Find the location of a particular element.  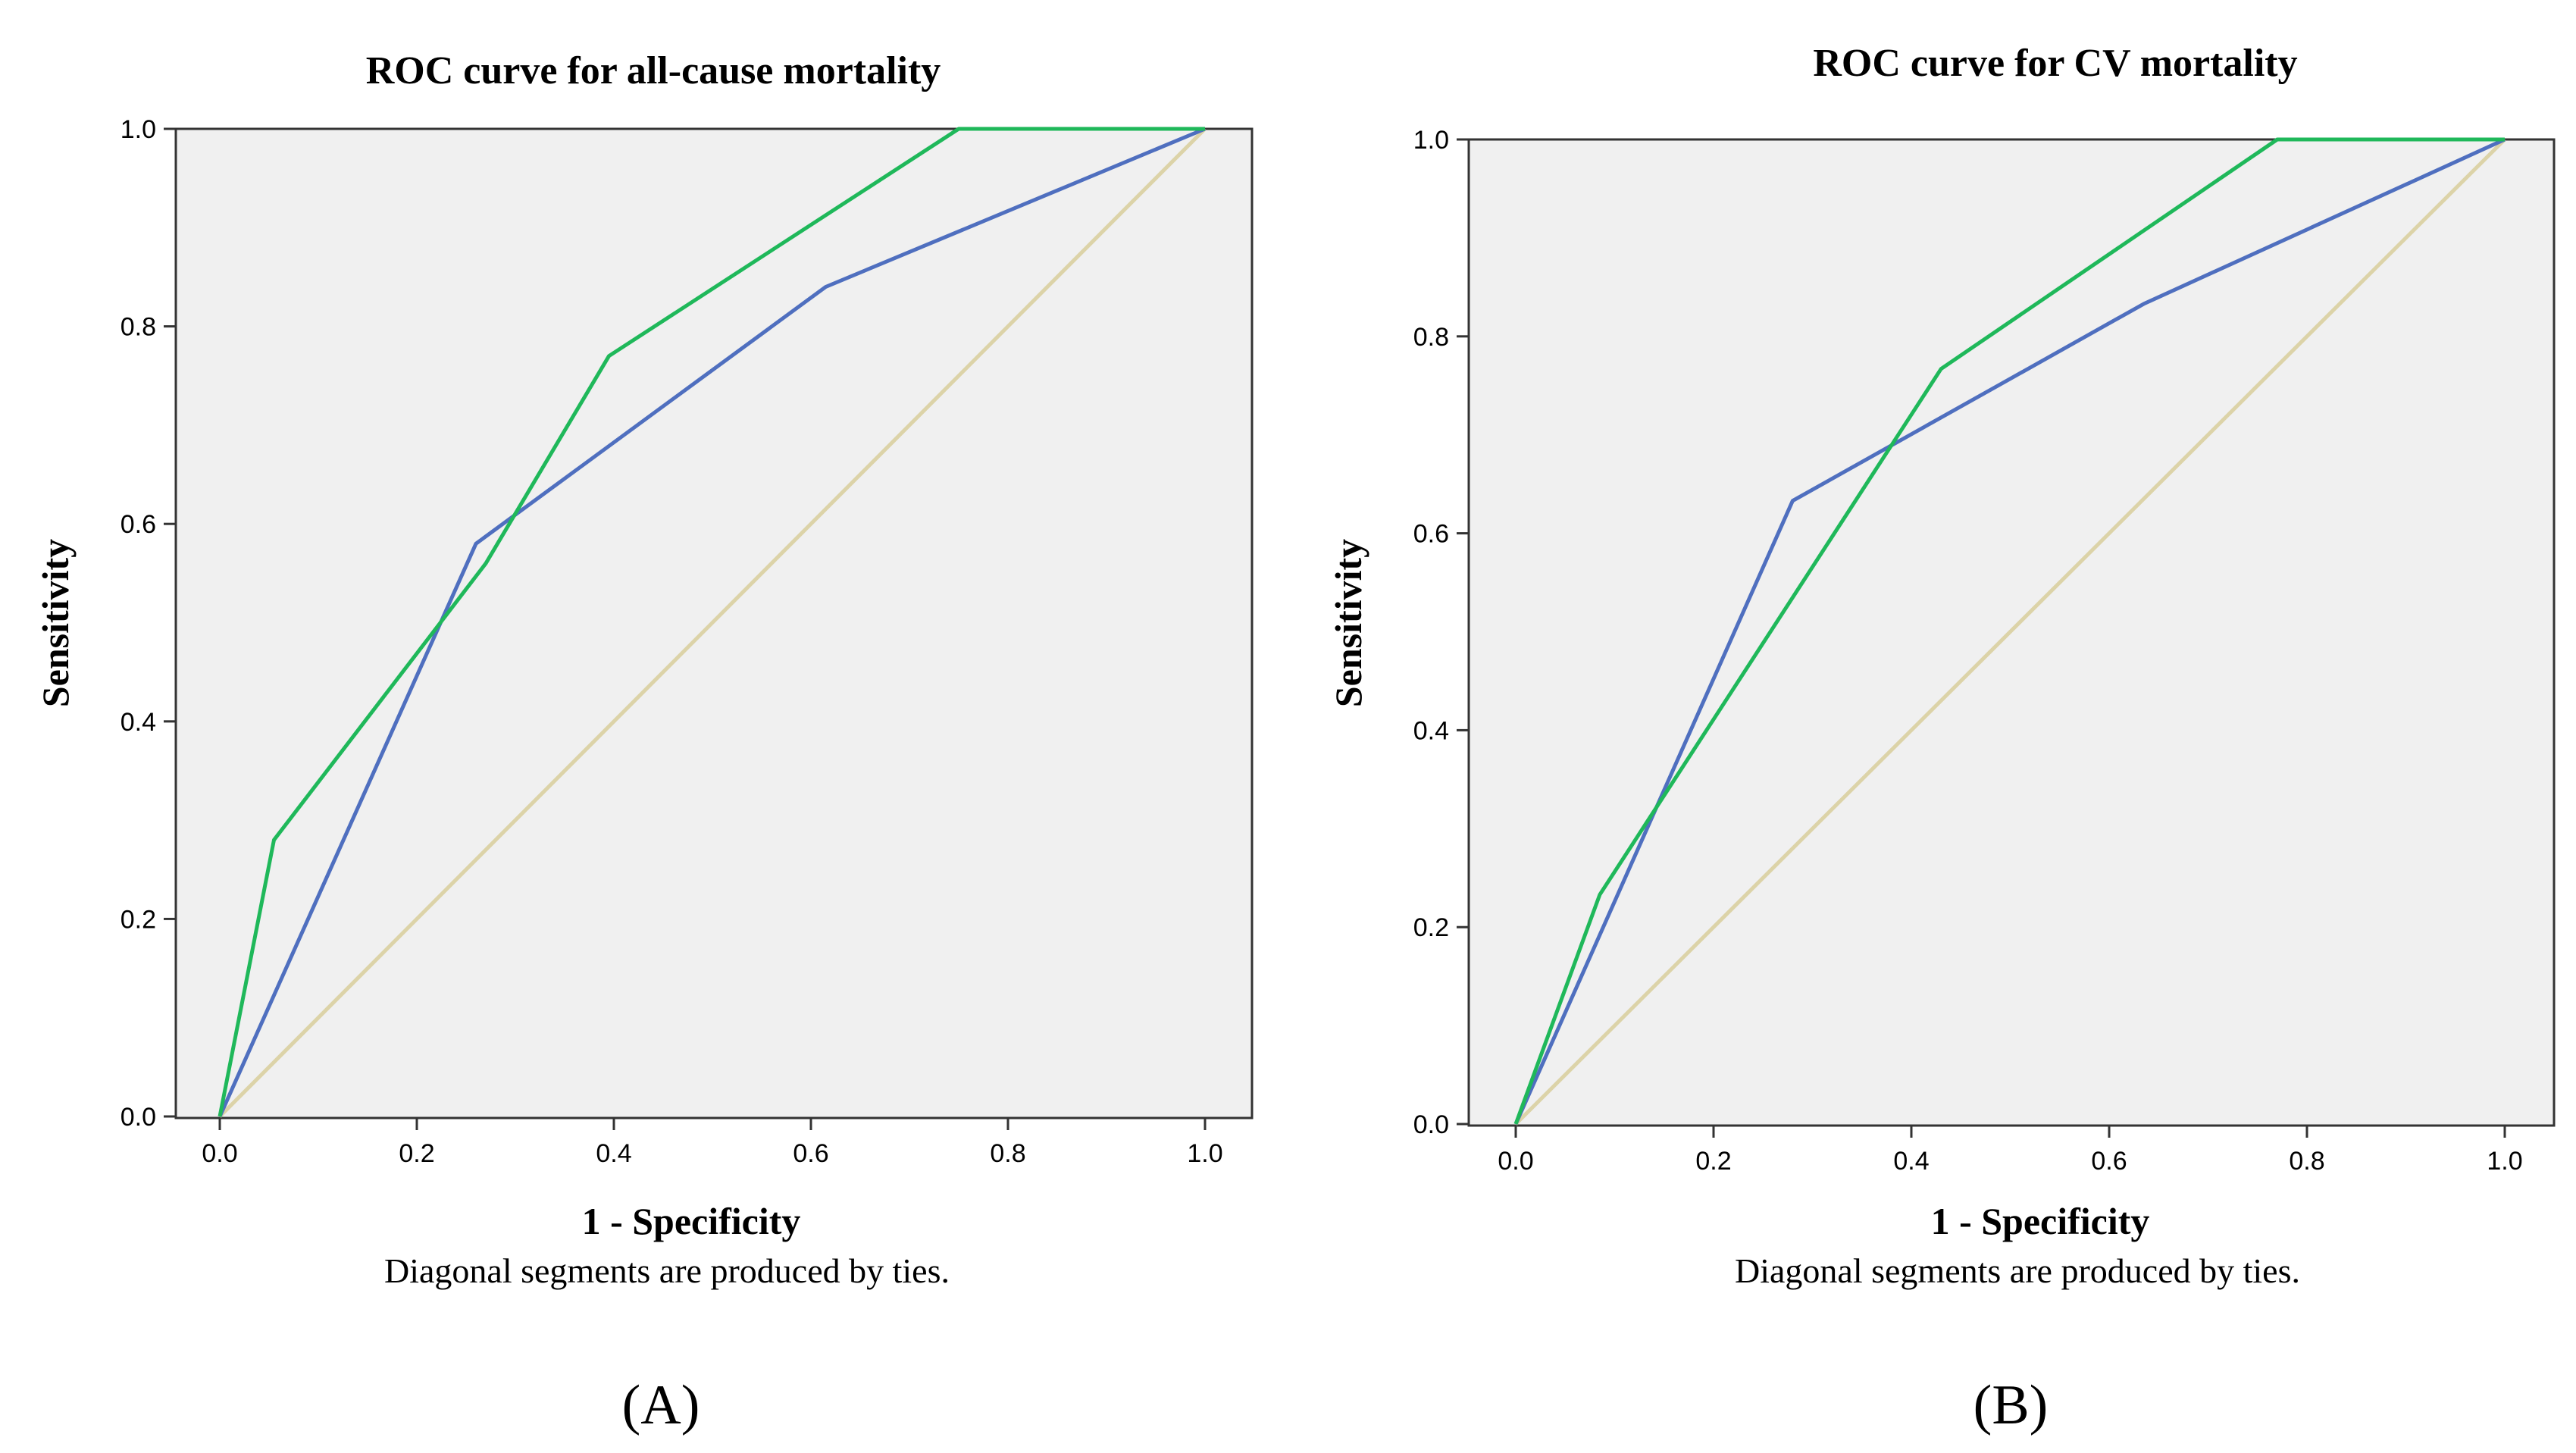

chart-a-note: Diagonal segments are produced by ties. is located at coordinates (667, 1270).